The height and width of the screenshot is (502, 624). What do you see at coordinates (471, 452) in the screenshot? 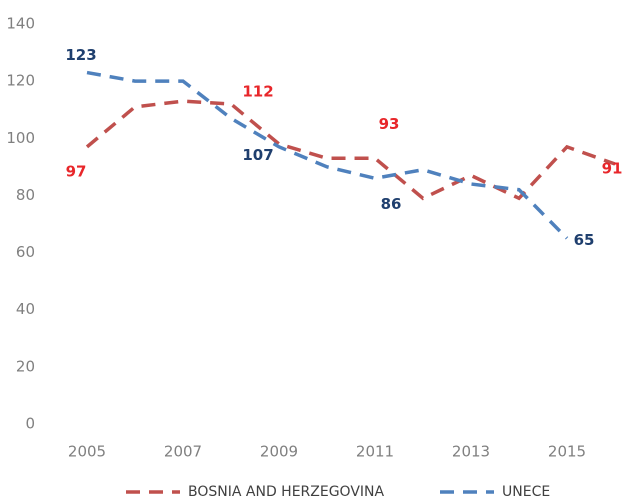
I see `x-tick-label: 2013` at bounding box center [471, 452].